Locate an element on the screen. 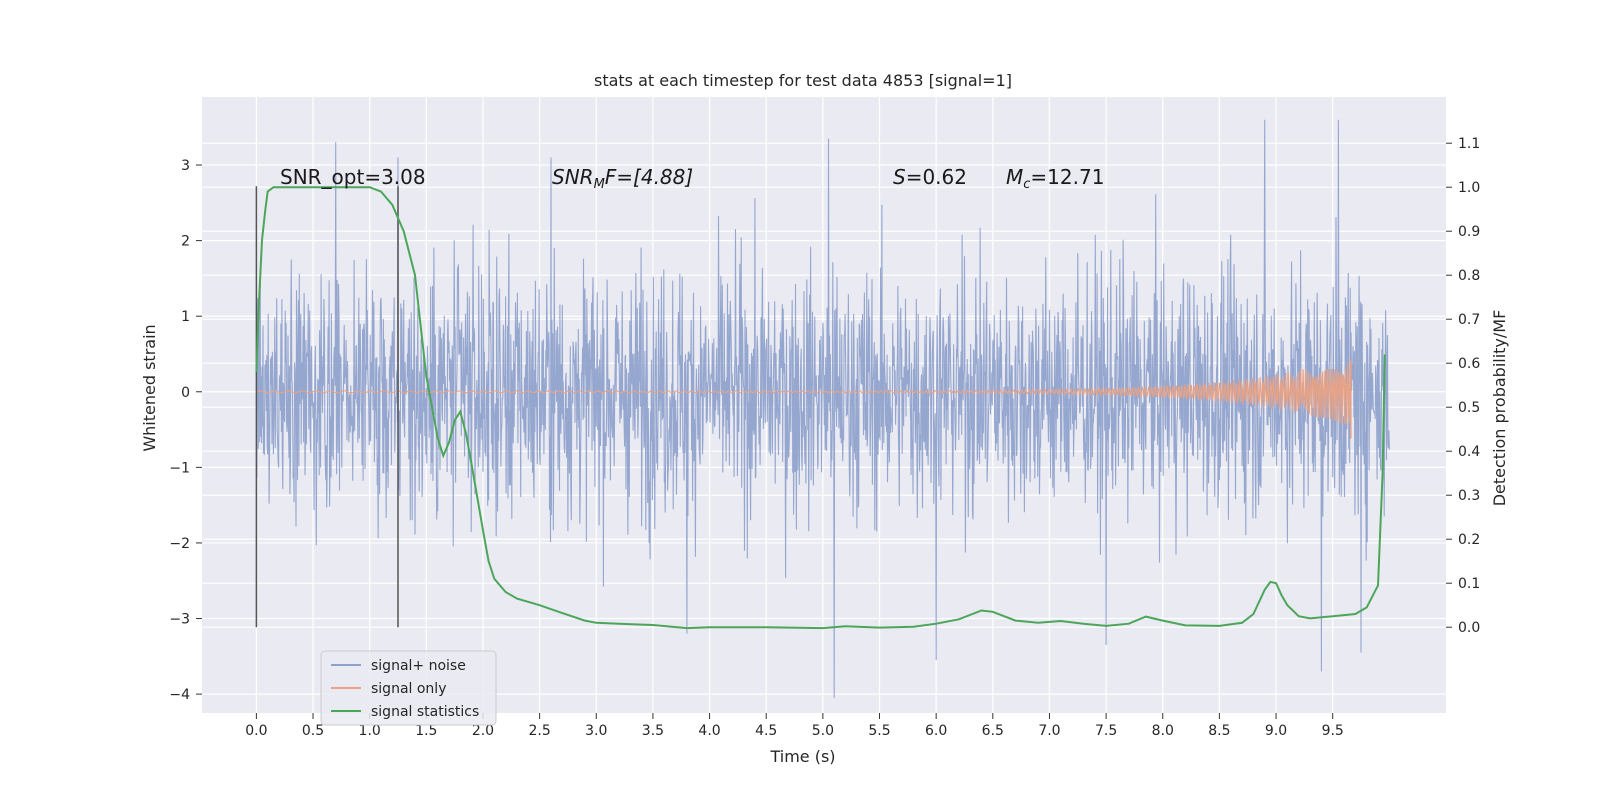 The width and height of the screenshot is (1600, 800). y-axis-label: Whitened strain is located at coordinates (149, 387).